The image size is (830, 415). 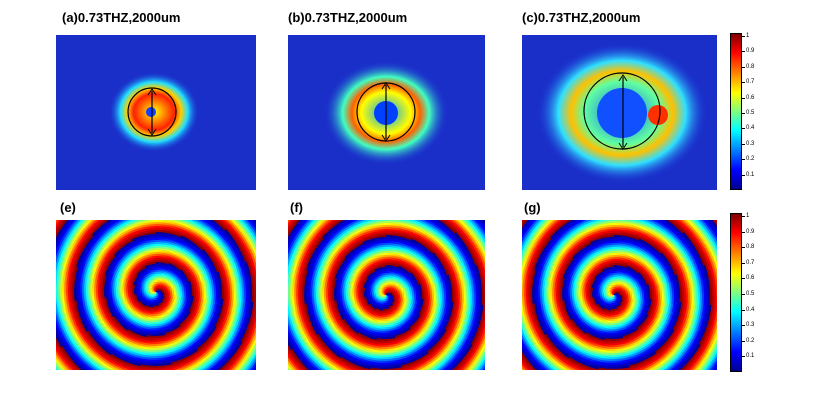 What do you see at coordinates (348, 17) in the screenshot?
I see `panel-label: (b)0.73THZ,2000um` at bounding box center [348, 17].